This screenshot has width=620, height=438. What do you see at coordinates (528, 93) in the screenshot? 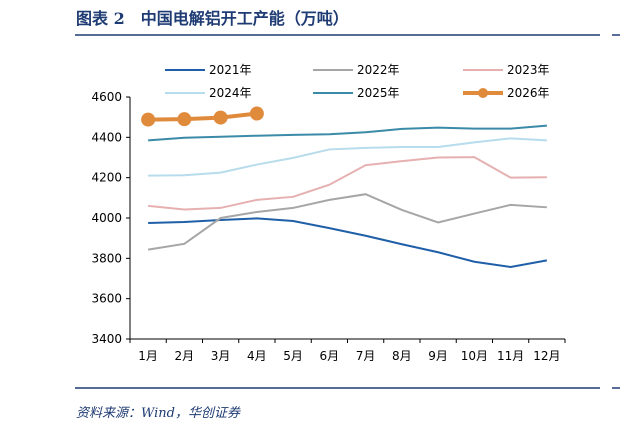
I see `legend-label: 2026年` at bounding box center [528, 93].